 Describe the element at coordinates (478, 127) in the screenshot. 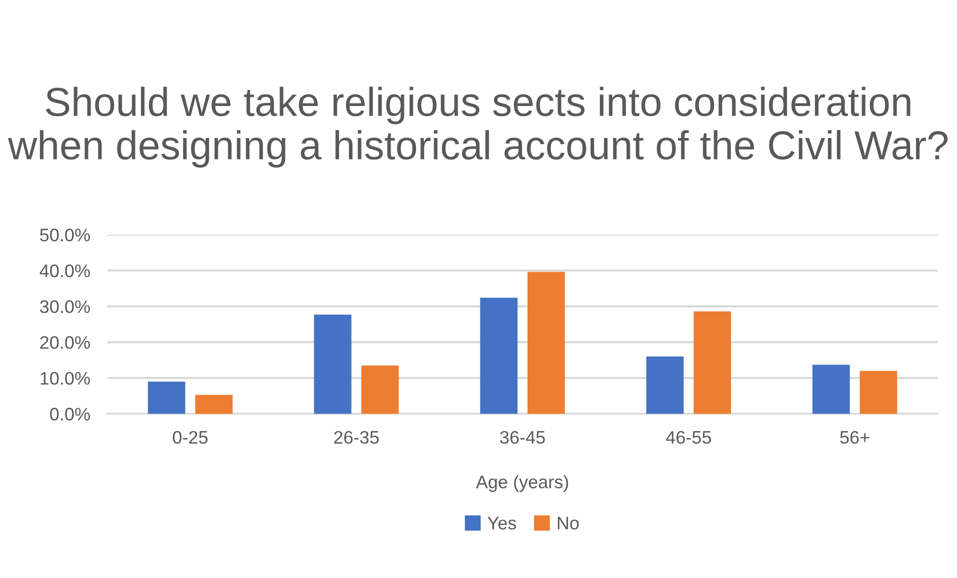

I see `chart-title: Should we take religious sects into consideration when designing a historical account of the Civil War?` at that location.